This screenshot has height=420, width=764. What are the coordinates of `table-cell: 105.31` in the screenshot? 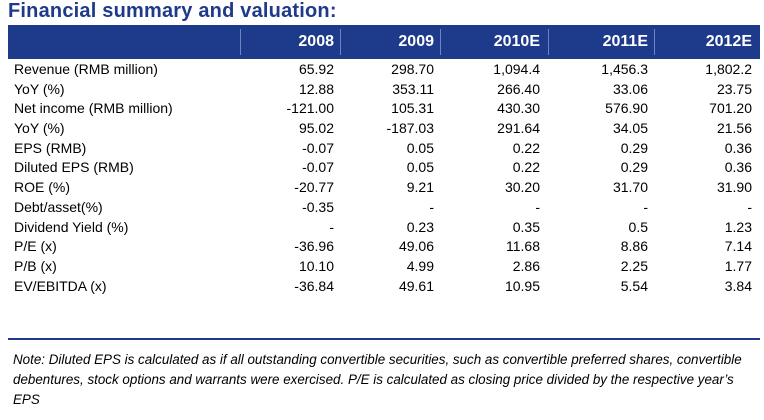 It's located at (412, 108).